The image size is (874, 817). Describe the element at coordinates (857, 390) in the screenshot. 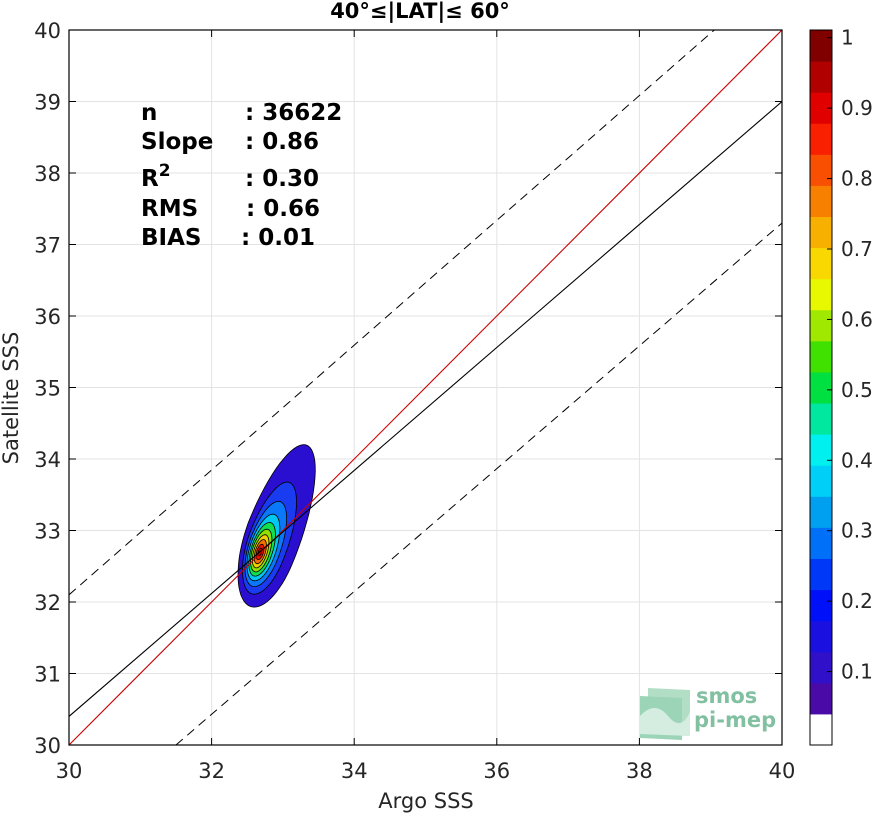

I see `colorbar-tick-label: 0.5` at that location.